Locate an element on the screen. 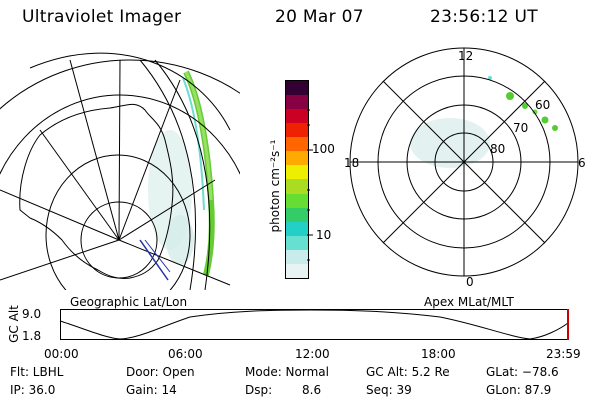 This screenshot has height=400, width=600. door-info: Door: Open is located at coordinates (160, 372).